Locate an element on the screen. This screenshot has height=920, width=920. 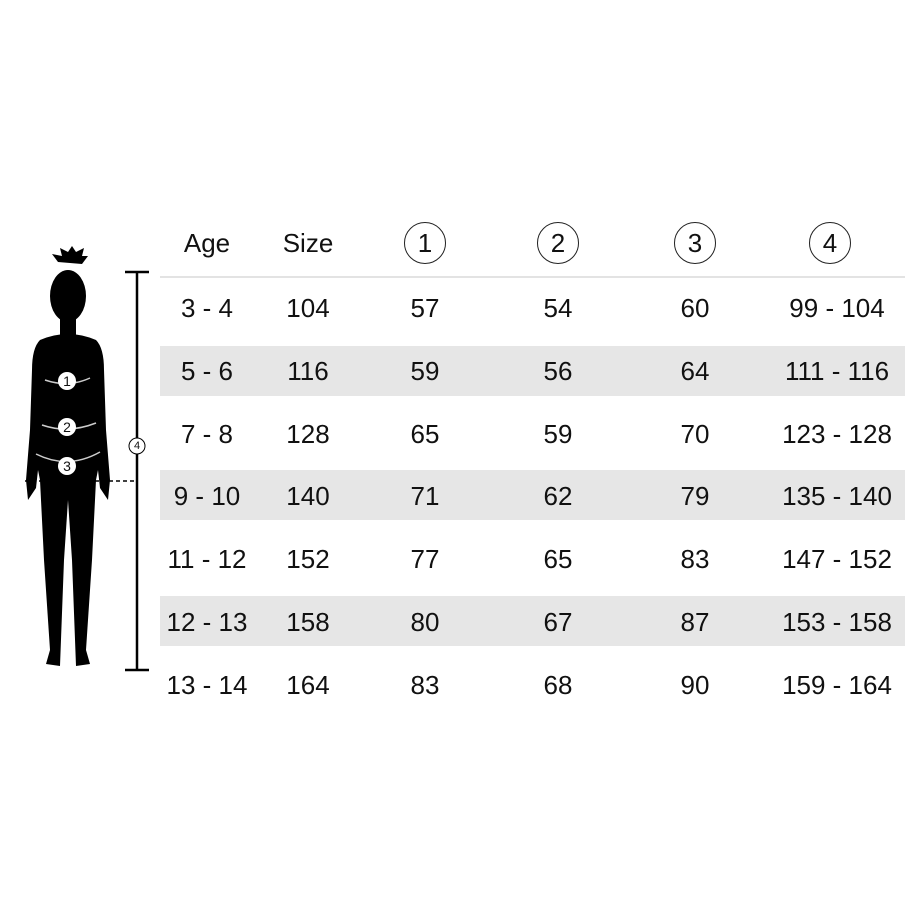
cell-measure-4: 147 - 152 is located at coordinates (837, 559).